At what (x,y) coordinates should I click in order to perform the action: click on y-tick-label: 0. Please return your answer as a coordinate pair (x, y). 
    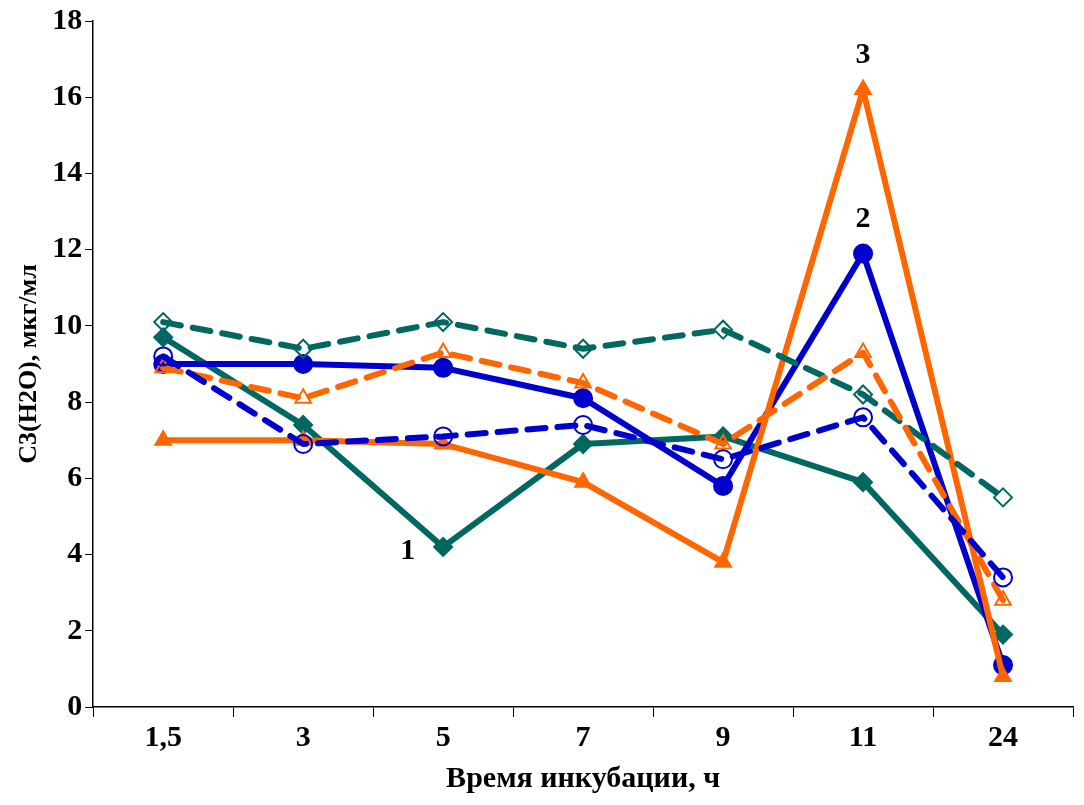
    Looking at the image, I should click on (75, 704).